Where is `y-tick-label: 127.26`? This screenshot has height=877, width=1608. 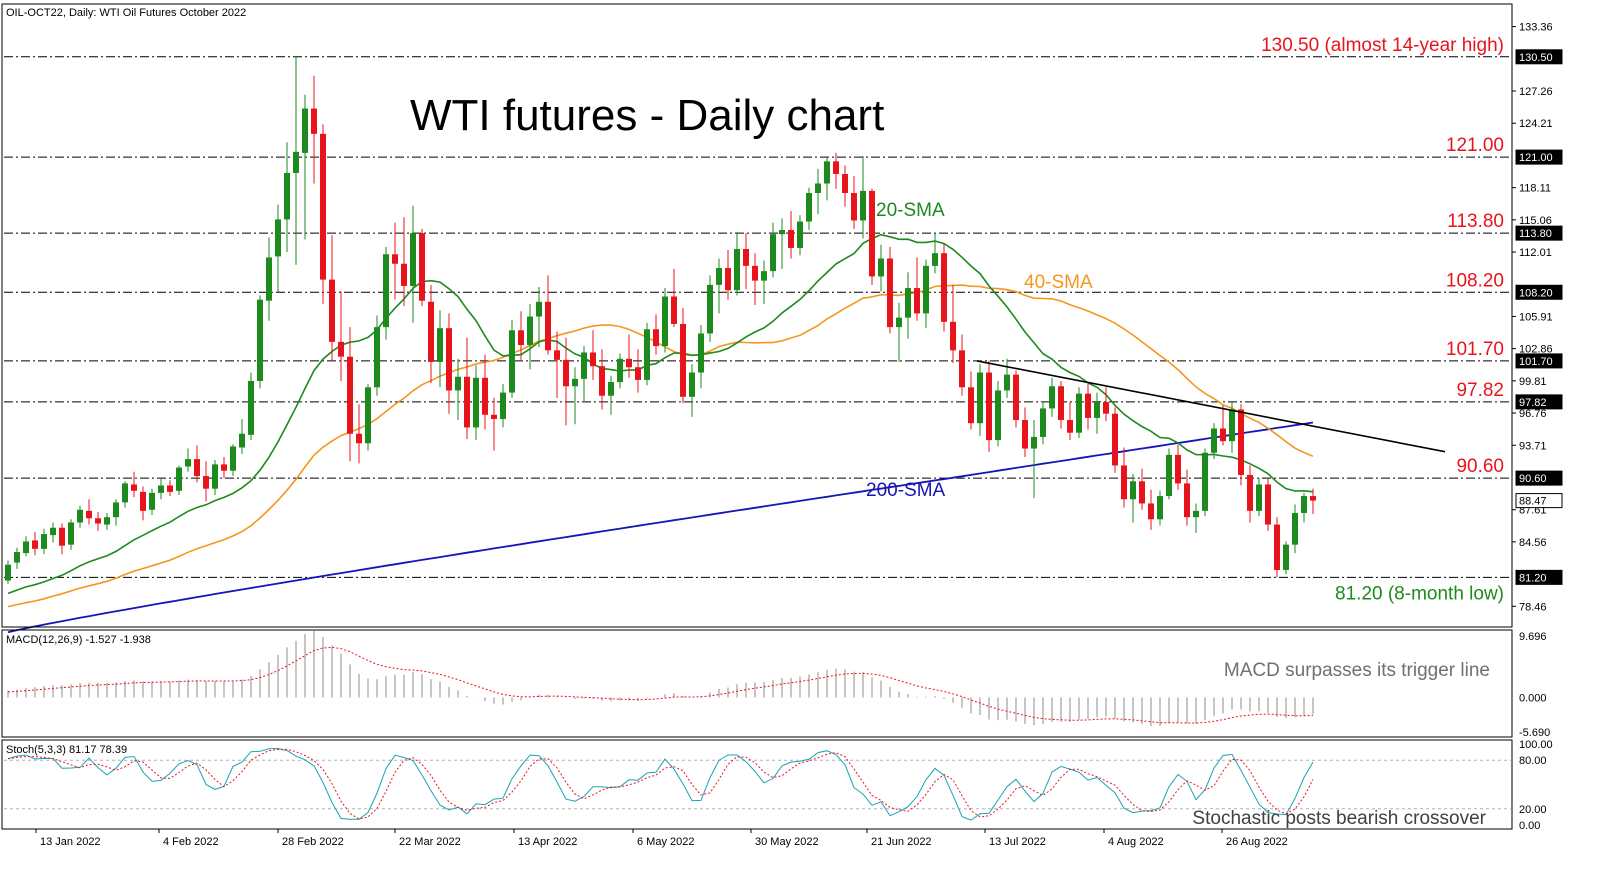
y-tick-label: 127.26 is located at coordinates (1536, 92).